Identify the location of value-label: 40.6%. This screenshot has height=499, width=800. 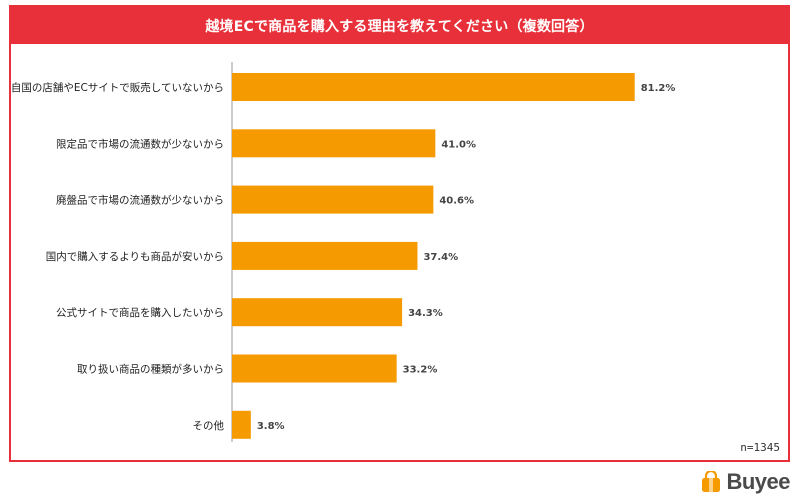
(456, 201).